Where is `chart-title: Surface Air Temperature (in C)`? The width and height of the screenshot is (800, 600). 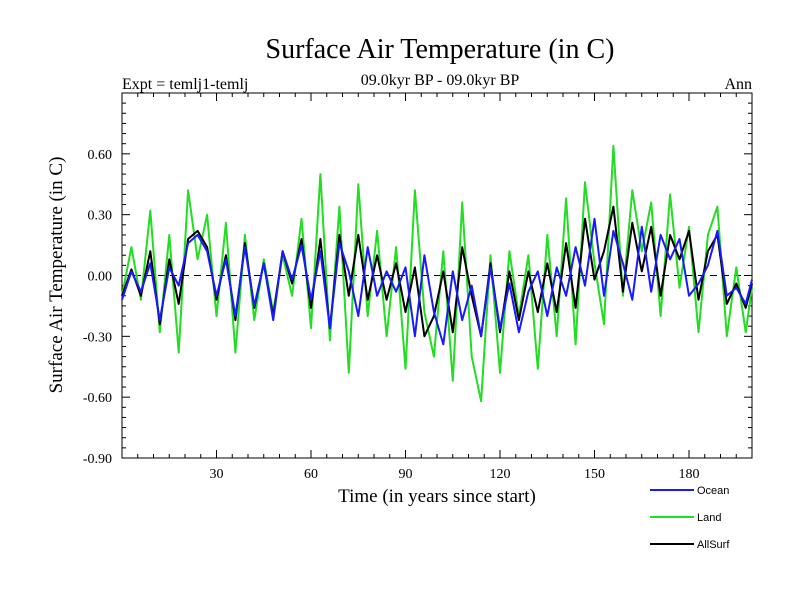 chart-title: Surface Air Temperature (in C) is located at coordinates (440, 49).